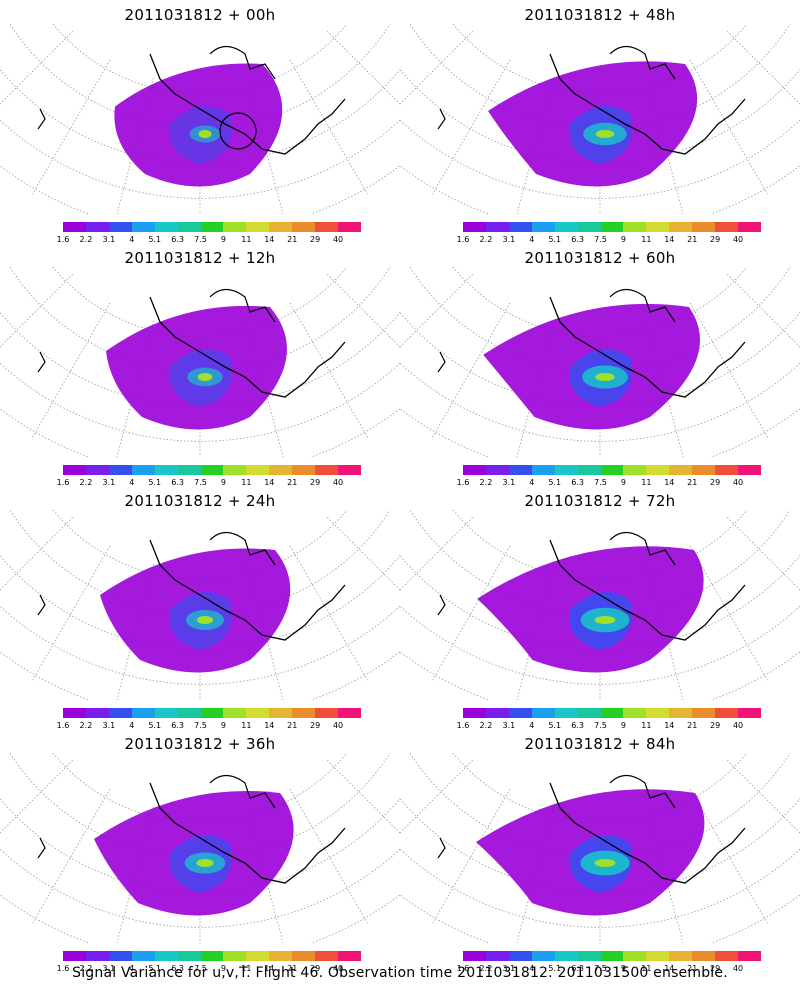 Image resolution: width=800 pixels, height=1000 pixels. What do you see at coordinates (600, 744) in the screenshot?
I see `panel-title: 2011031812 + 84h` at bounding box center [600, 744].